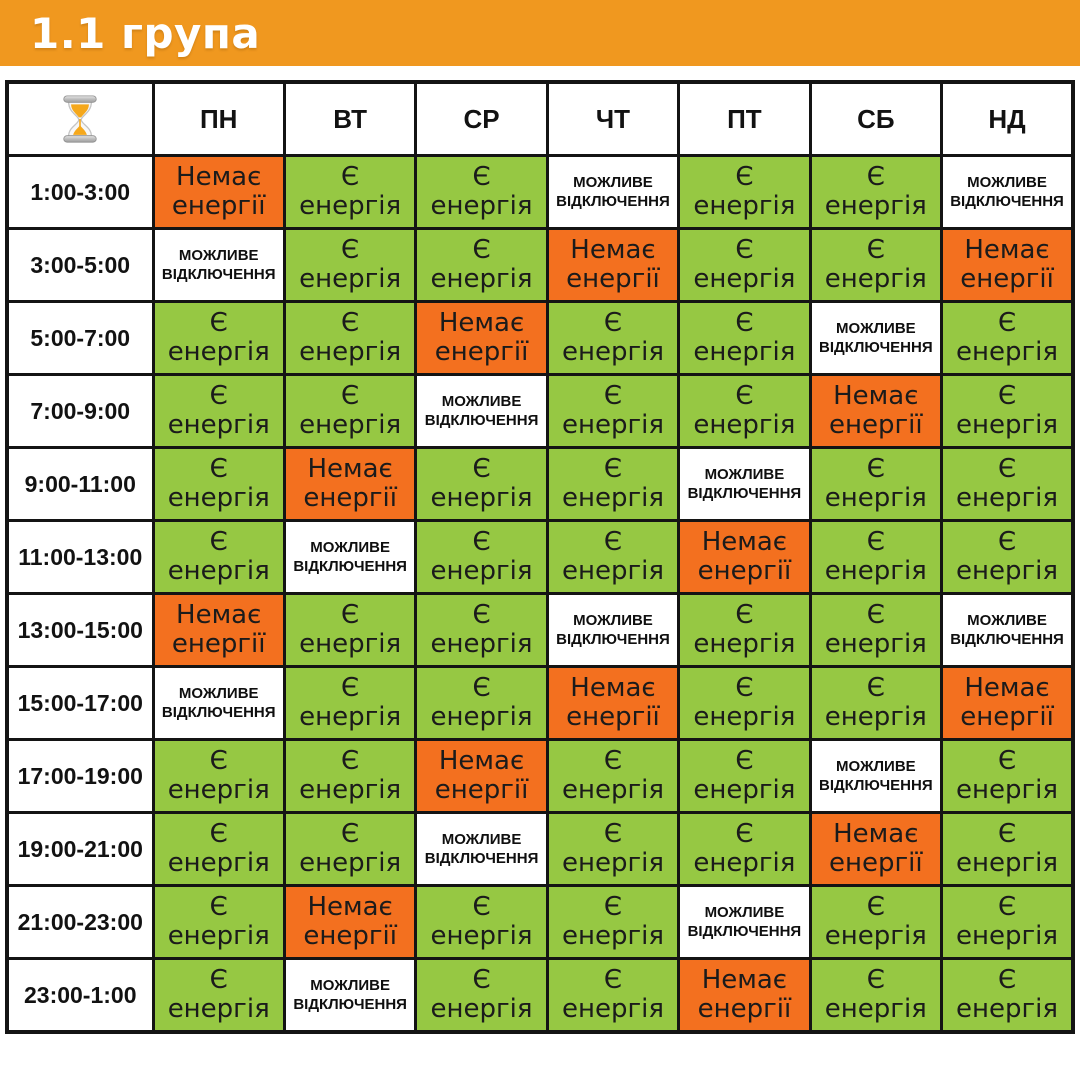 Image resolution: width=1080 pixels, height=1080 pixels. What do you see at coordinates (481, 118) in the screenshot?
I see `day-header: СР` at bounding box center [481, 118].